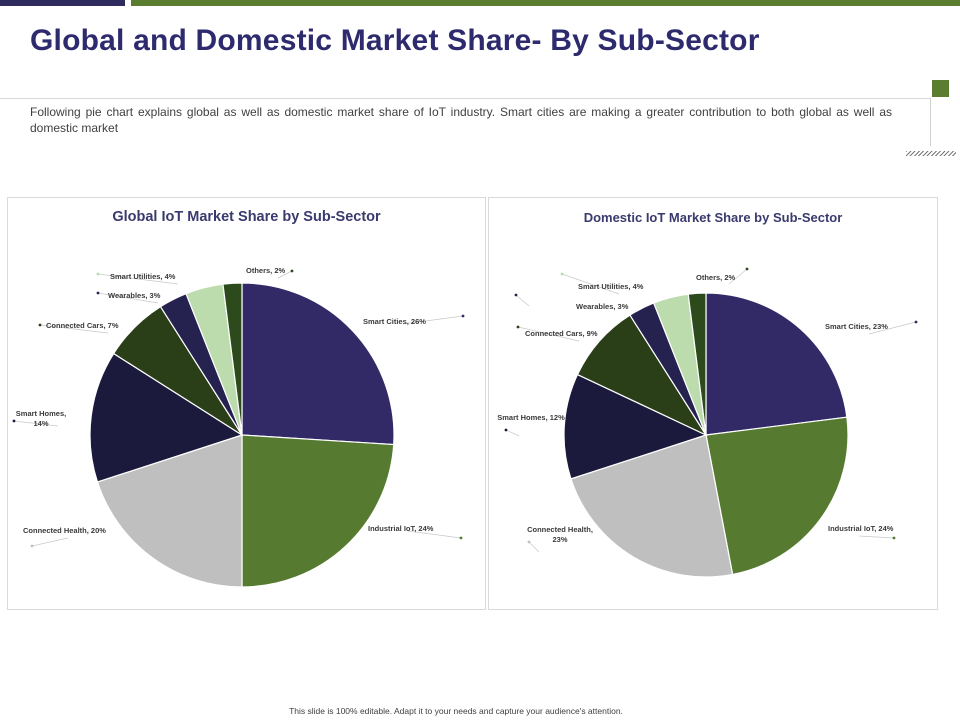 Image resolution: width=960 pixels, height=720 pixels. What do you see at coordinates (32, 546) in the screenshot?
I see `global-leader-dot-connected-health` at bounding box center [32, 546].